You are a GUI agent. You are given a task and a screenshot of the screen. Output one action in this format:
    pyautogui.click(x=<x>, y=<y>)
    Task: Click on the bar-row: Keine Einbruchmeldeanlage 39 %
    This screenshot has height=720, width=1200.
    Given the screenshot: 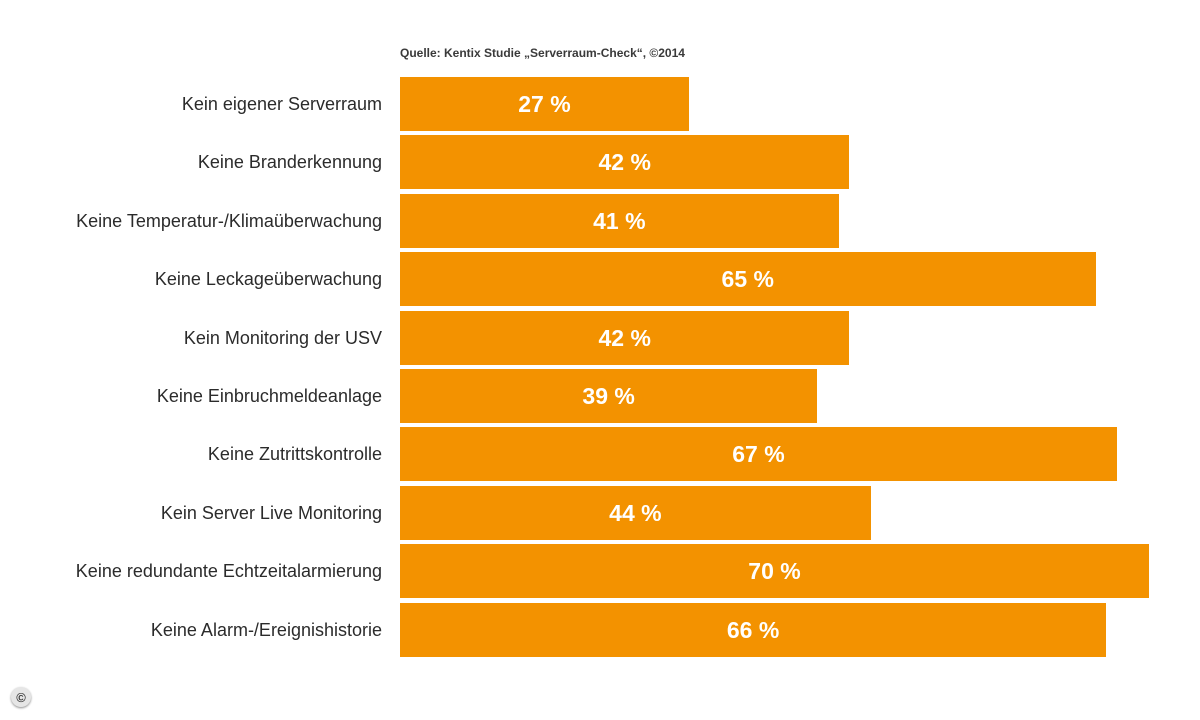 What is the action you would take?
    pyautogui.click(x=600, y=396)
    